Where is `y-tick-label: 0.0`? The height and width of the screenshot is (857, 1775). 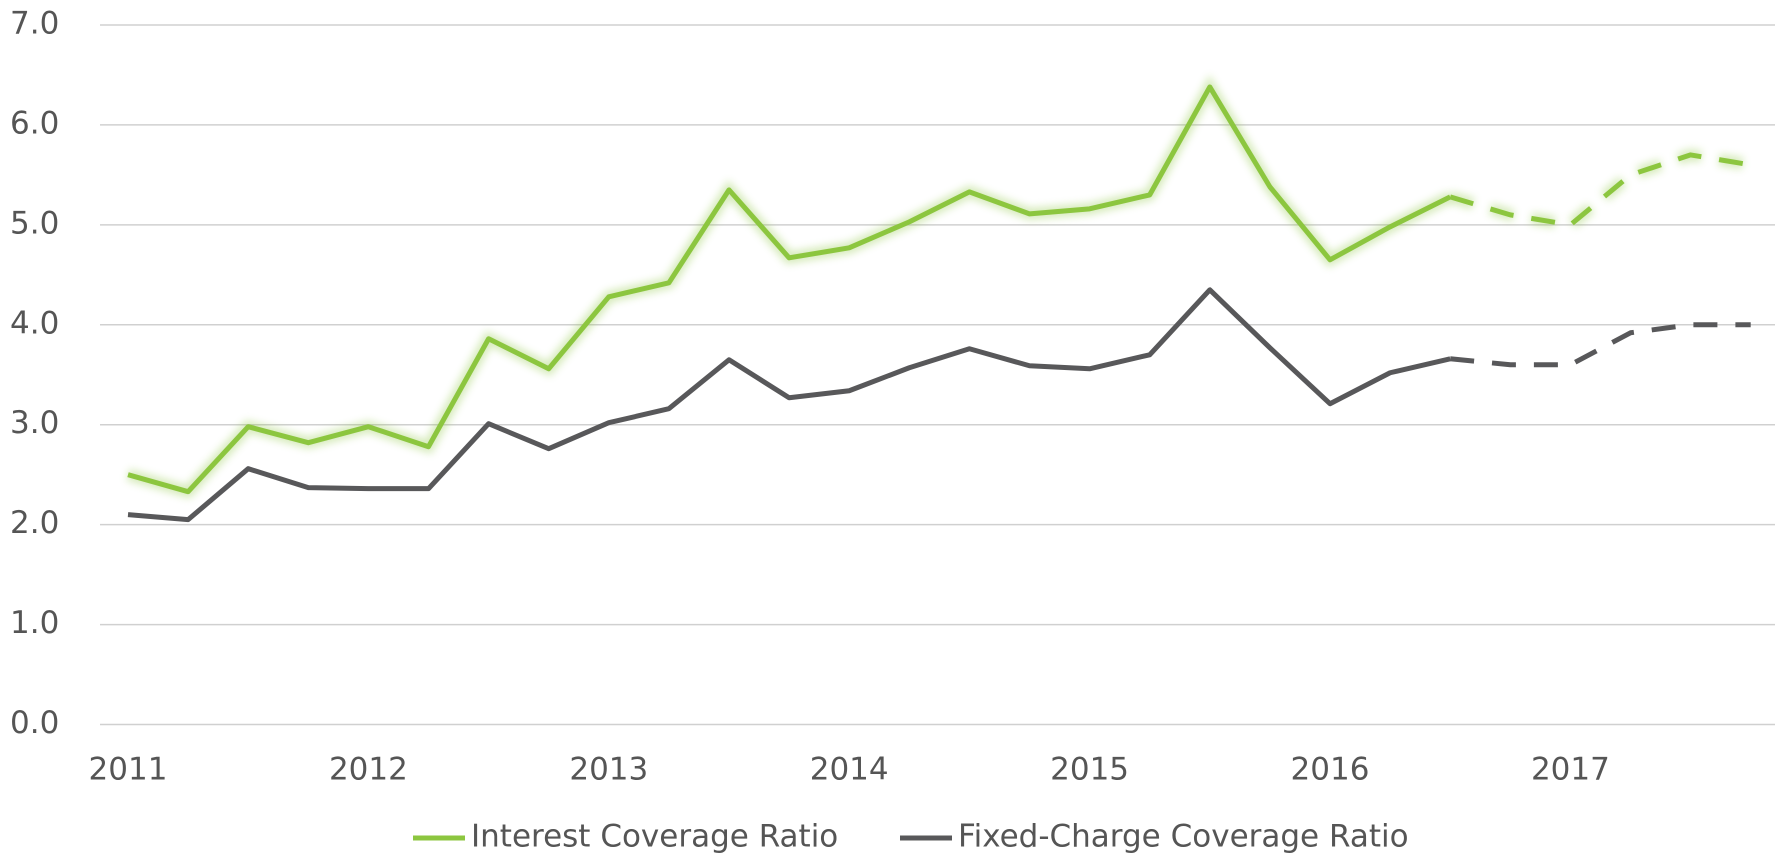 y-tick-label: 0.0 is located at coordinates (34, 723).